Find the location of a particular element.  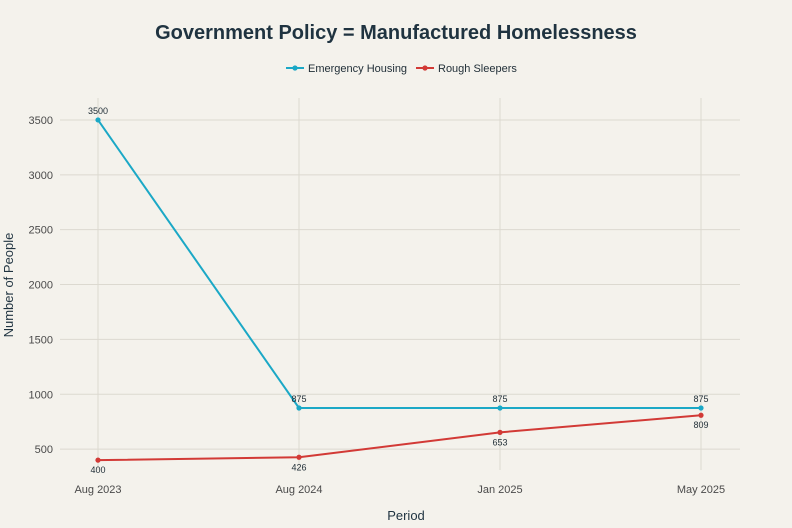

x-axis-ticks: Aug 2023 Aug 2024 Jan 2025 May 2025 is located at coordinates (399, 490).